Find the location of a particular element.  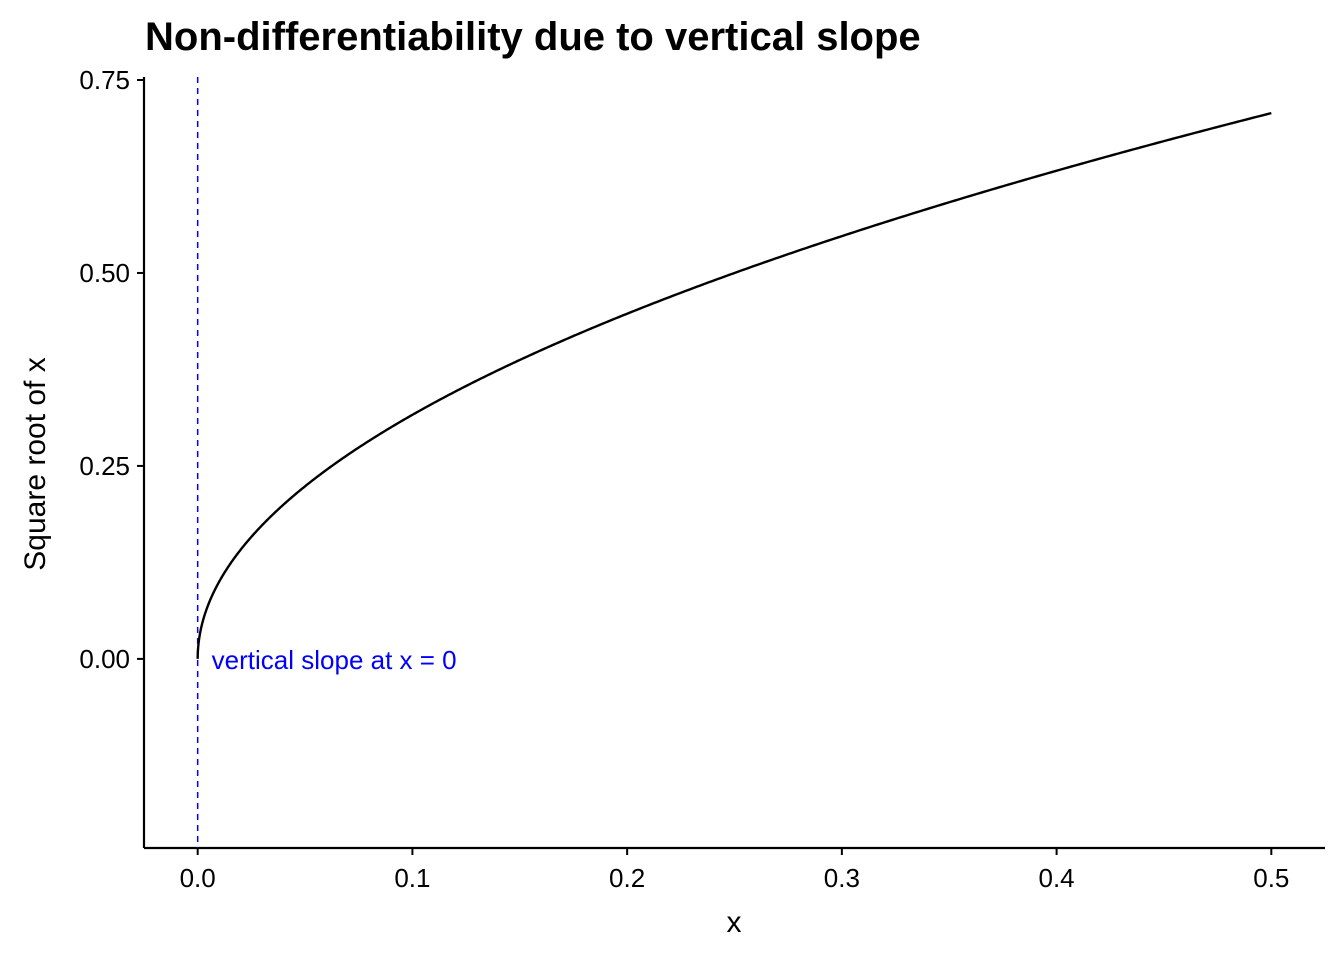

x-tick-label: 0.1 is located at coordinates (412, 878).